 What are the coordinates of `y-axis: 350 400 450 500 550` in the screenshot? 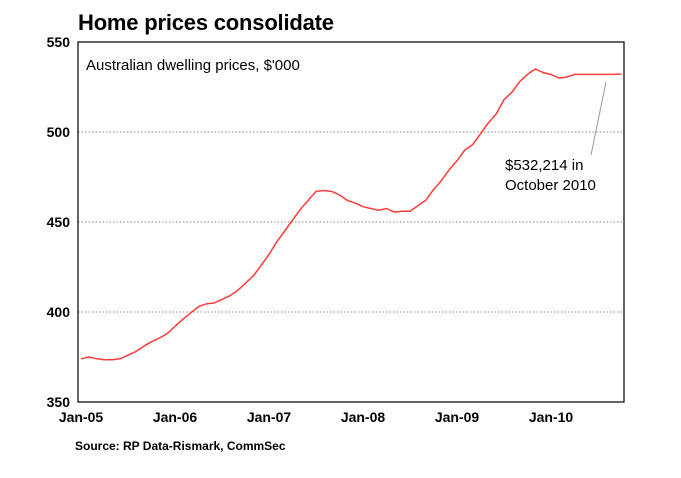 It's located at (59, 222).